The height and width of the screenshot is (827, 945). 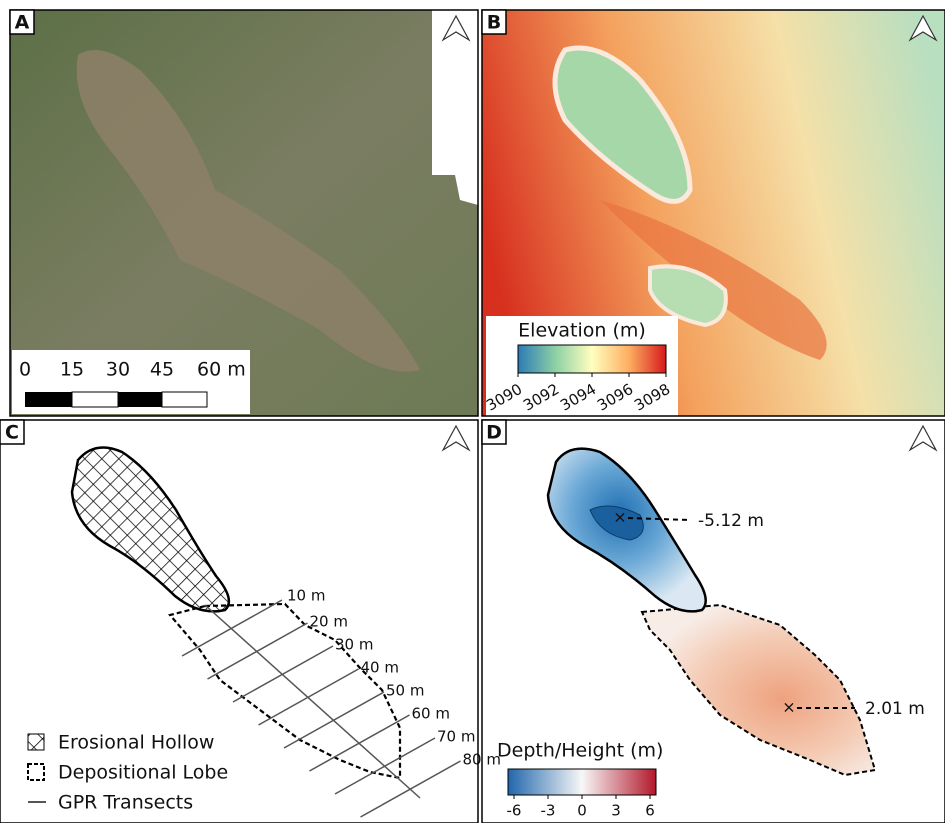 What do you see at coordinates (622, 124) in the screenshot?
I see `hollow-elevation` at bounding box center [622, 124].